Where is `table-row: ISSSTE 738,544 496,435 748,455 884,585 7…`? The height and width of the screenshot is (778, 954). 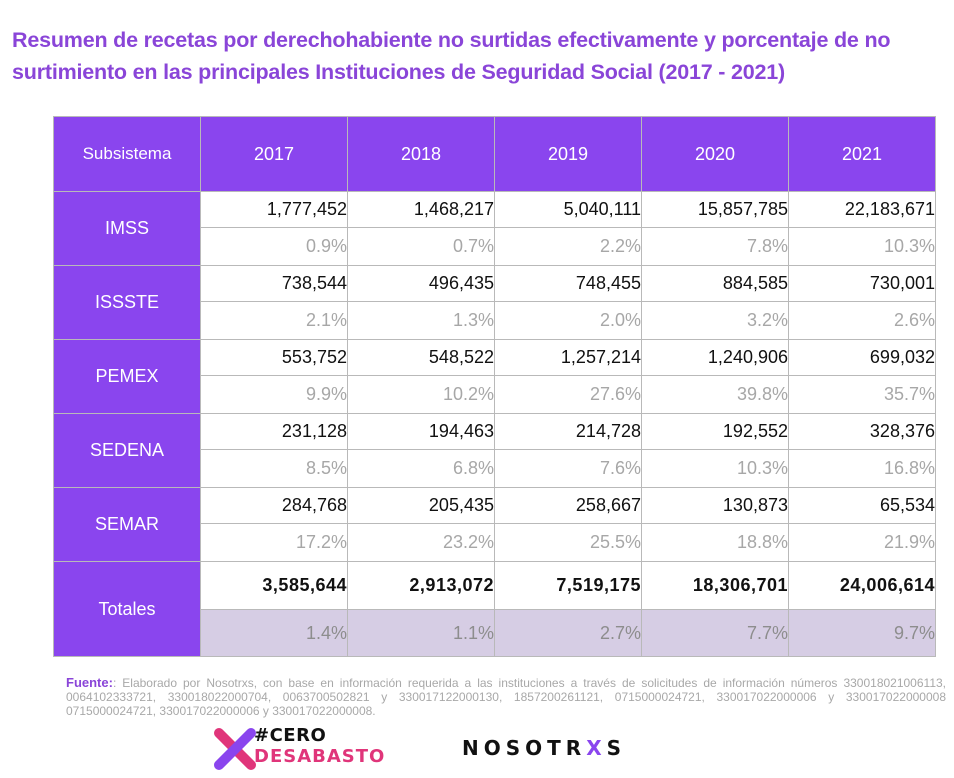
table-row: ISSSTE 738,544 496,435 748,455 884,585 7… is located at coordinates (494, 302).